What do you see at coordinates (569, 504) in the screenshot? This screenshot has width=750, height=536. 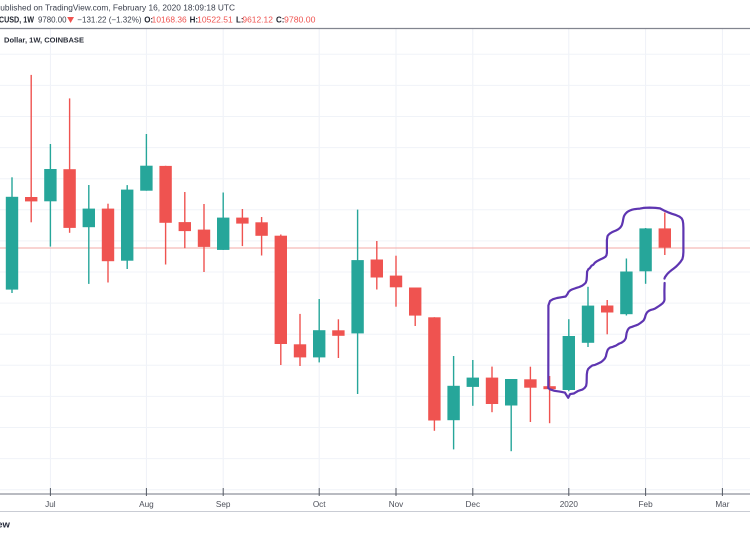 I see `svg-text: 2020` at bounding box center [569, 504].